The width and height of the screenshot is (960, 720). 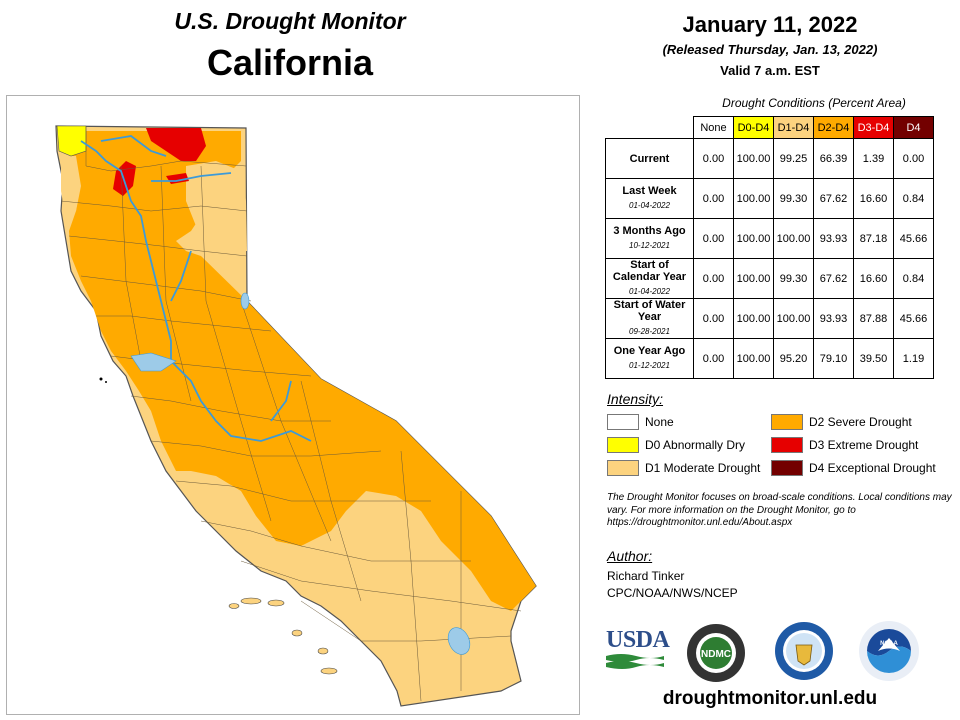 What do you see at coordinates (787, 445) in the screenshot?
I see `swatch-d3` at bounding box center [787, 445].